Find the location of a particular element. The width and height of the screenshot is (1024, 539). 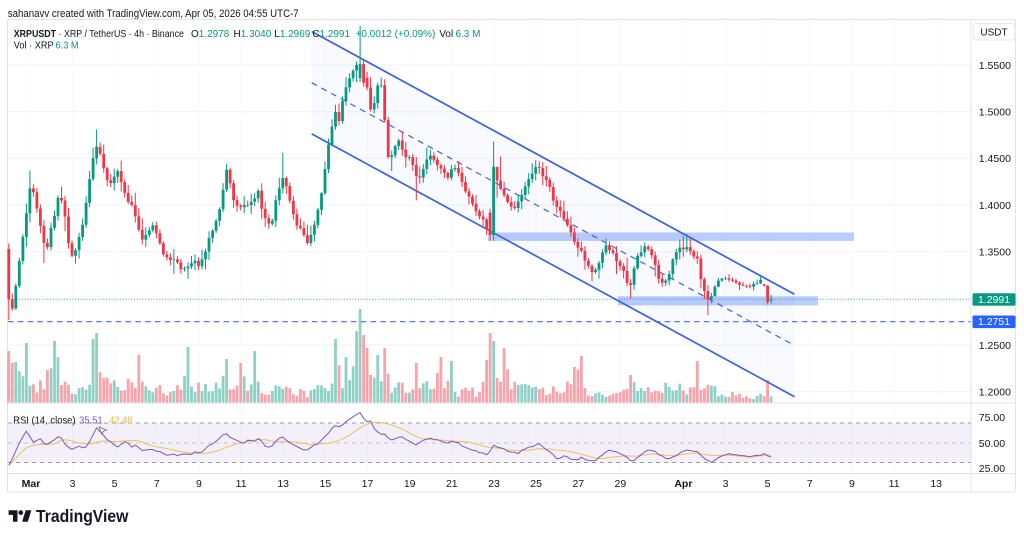

svg-text: 1.5000 is located at coordinates (995, 113).